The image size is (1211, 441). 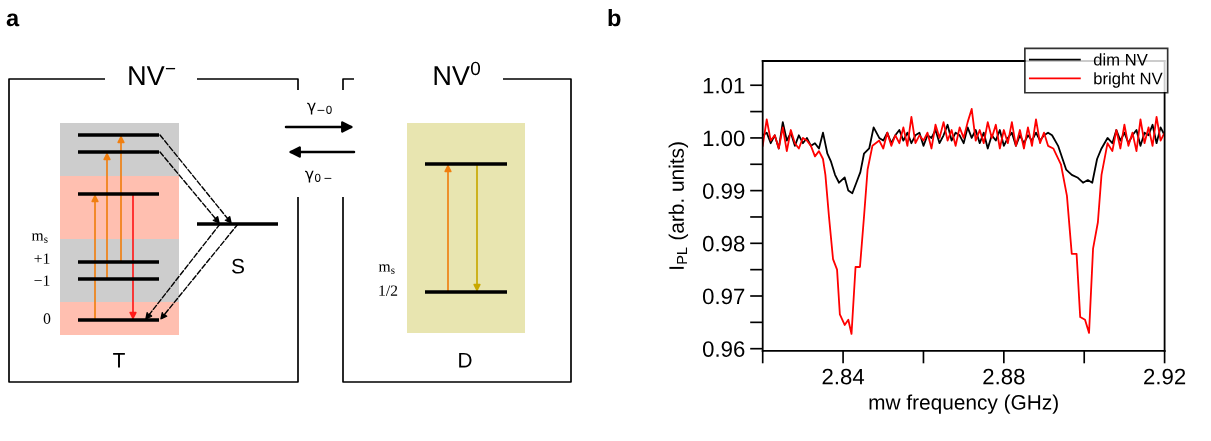 I want to click on y-axis-title: I$_{PL}$ (arb. units), so click(x=678, y=205).